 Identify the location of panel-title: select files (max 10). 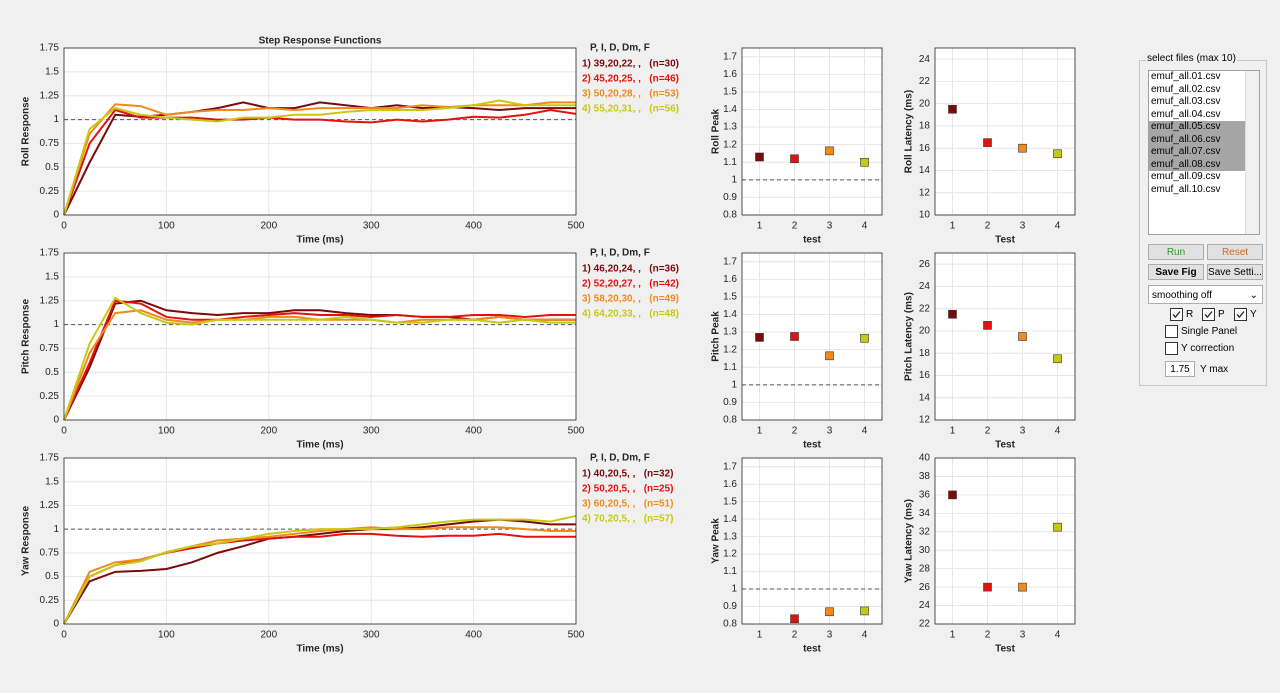
(1191, 58).